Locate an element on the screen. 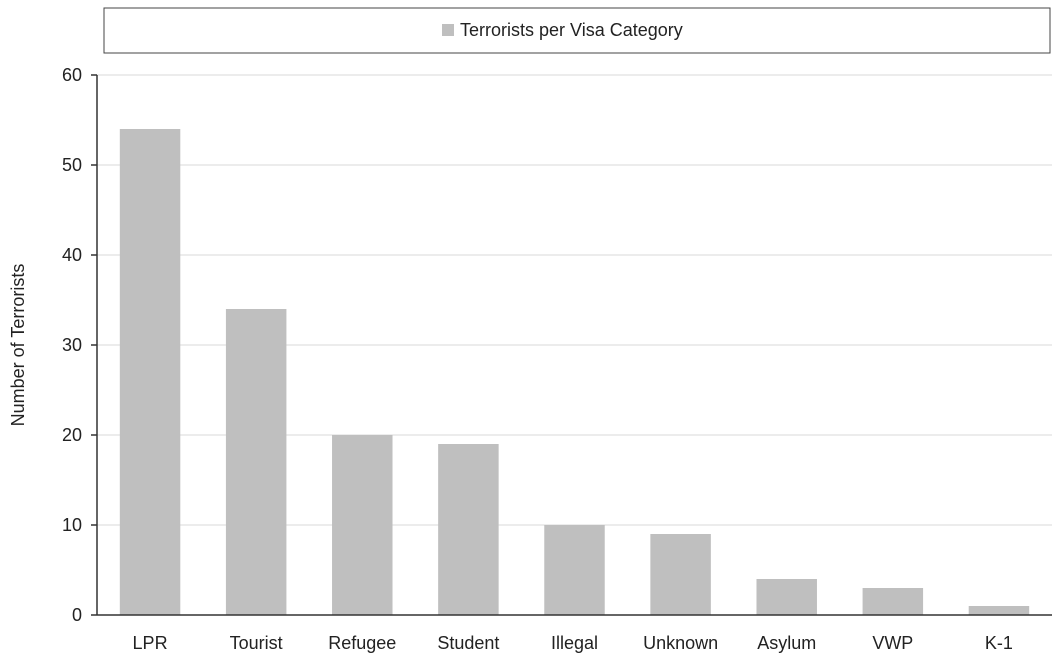 This screenshot has height=658, width=1054. x-tick-label: LPR is located at coordinates (150, 643).